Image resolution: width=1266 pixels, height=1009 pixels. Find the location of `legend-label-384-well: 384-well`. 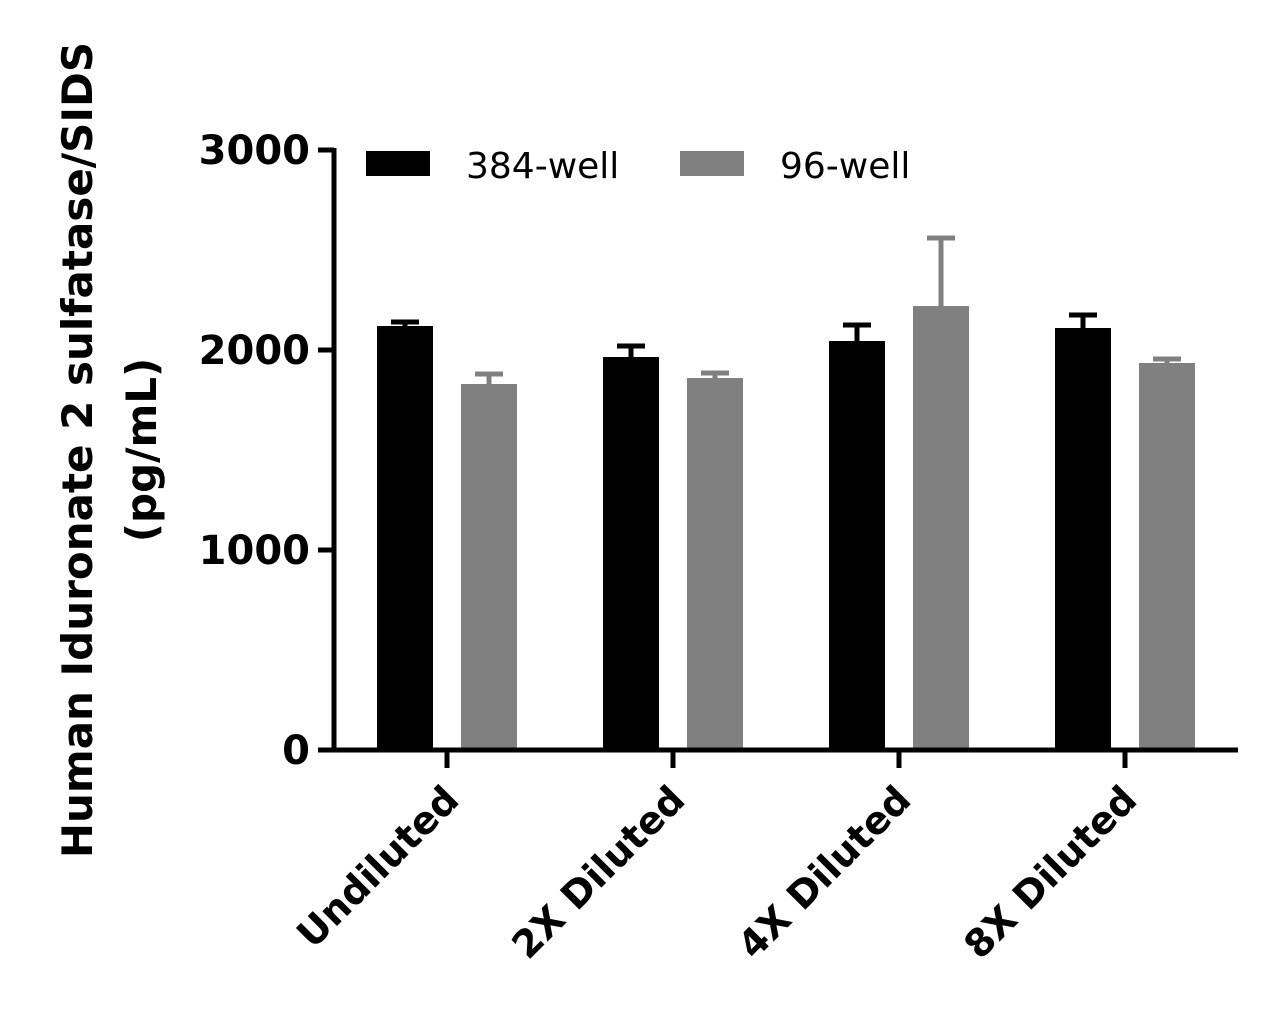

legend-label-384-well: 384-well is located at coordinates (542, 166).